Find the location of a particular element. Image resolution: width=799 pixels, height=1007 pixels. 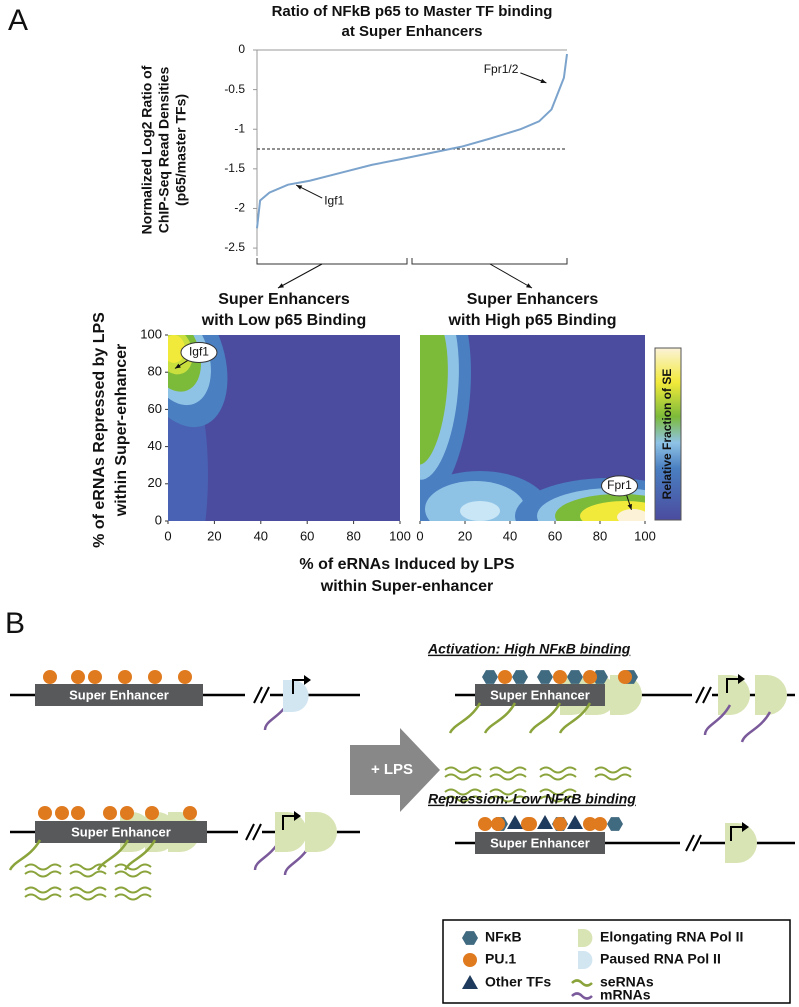

bracket is located at coordinates (489, 261).